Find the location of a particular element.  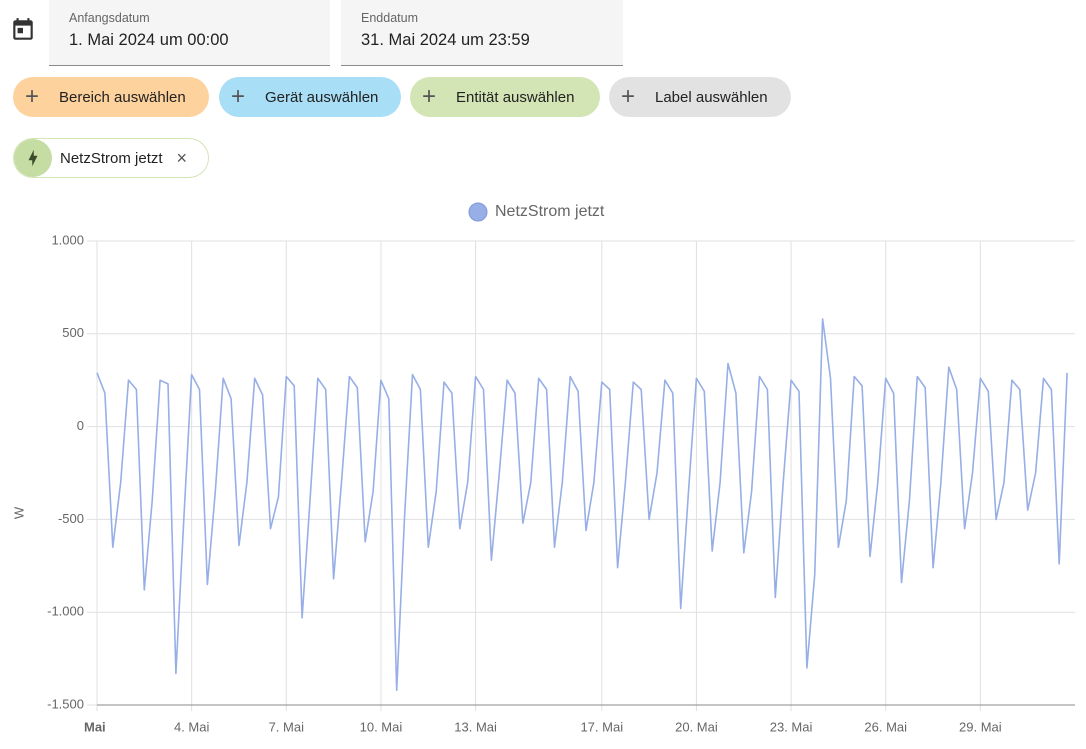

legend-label: NetzStrom jetzt is located at coordinates (550, 211).